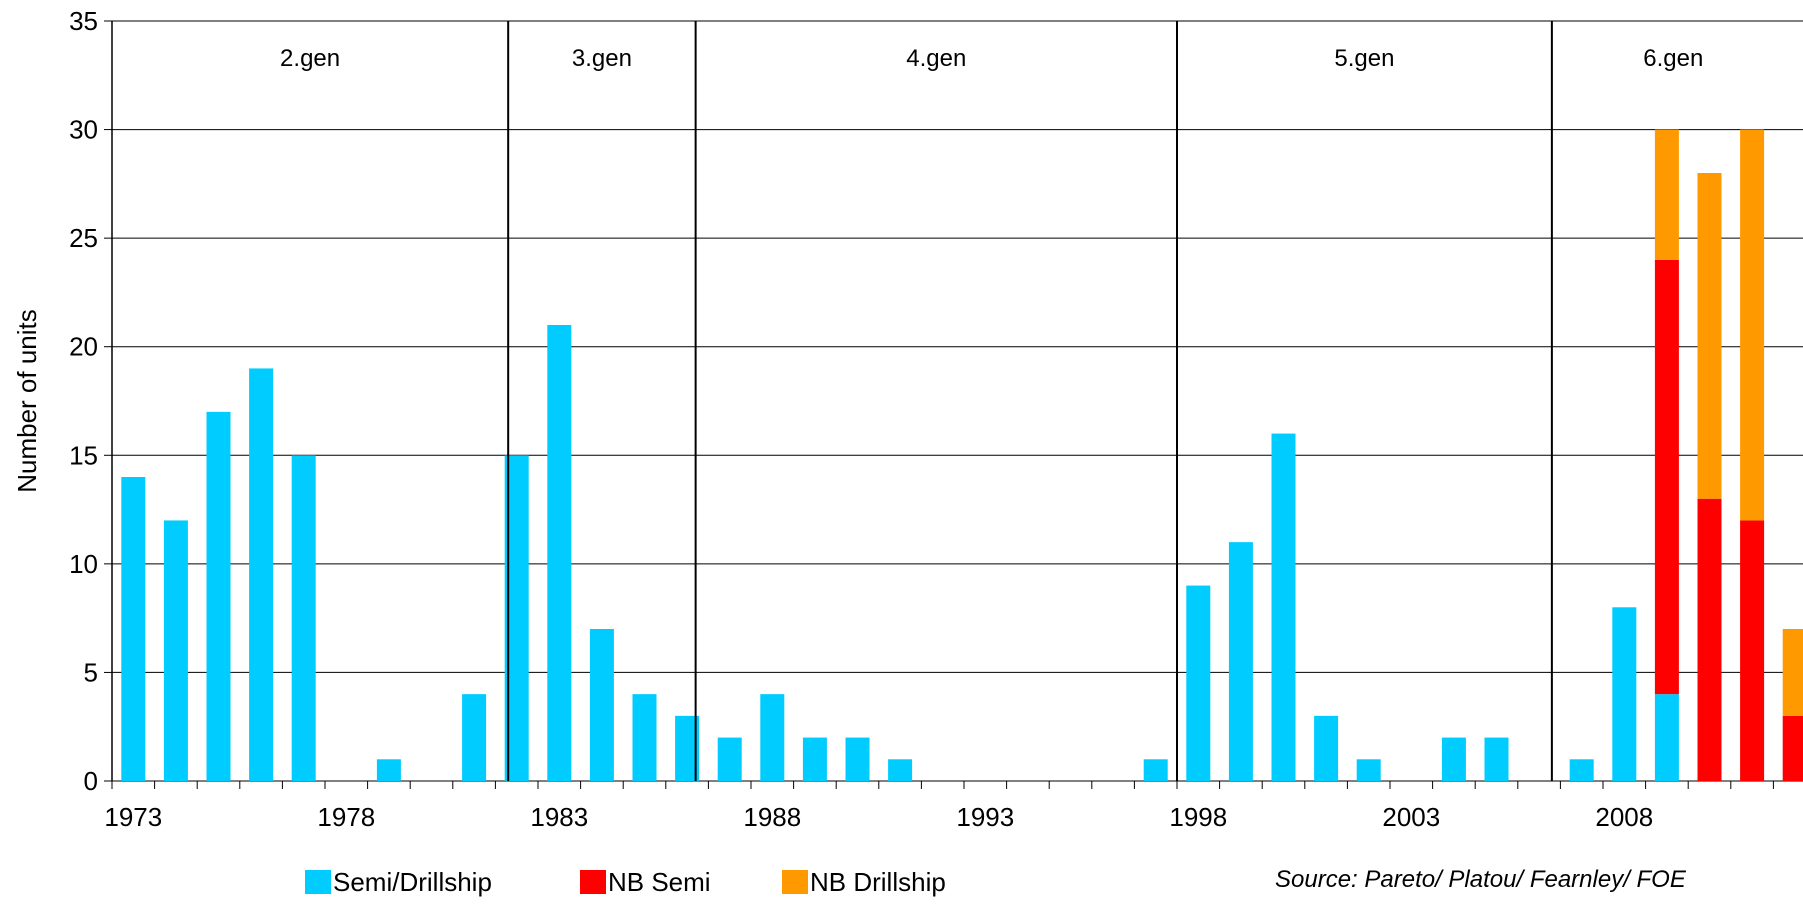 The height and width of the screenshot is (906, 1803). What do you see at coordinates (878, 881) in the screenshot?
I see `legend-label-nb-drillship: NB Drillship` at bounding box center [878, 881].